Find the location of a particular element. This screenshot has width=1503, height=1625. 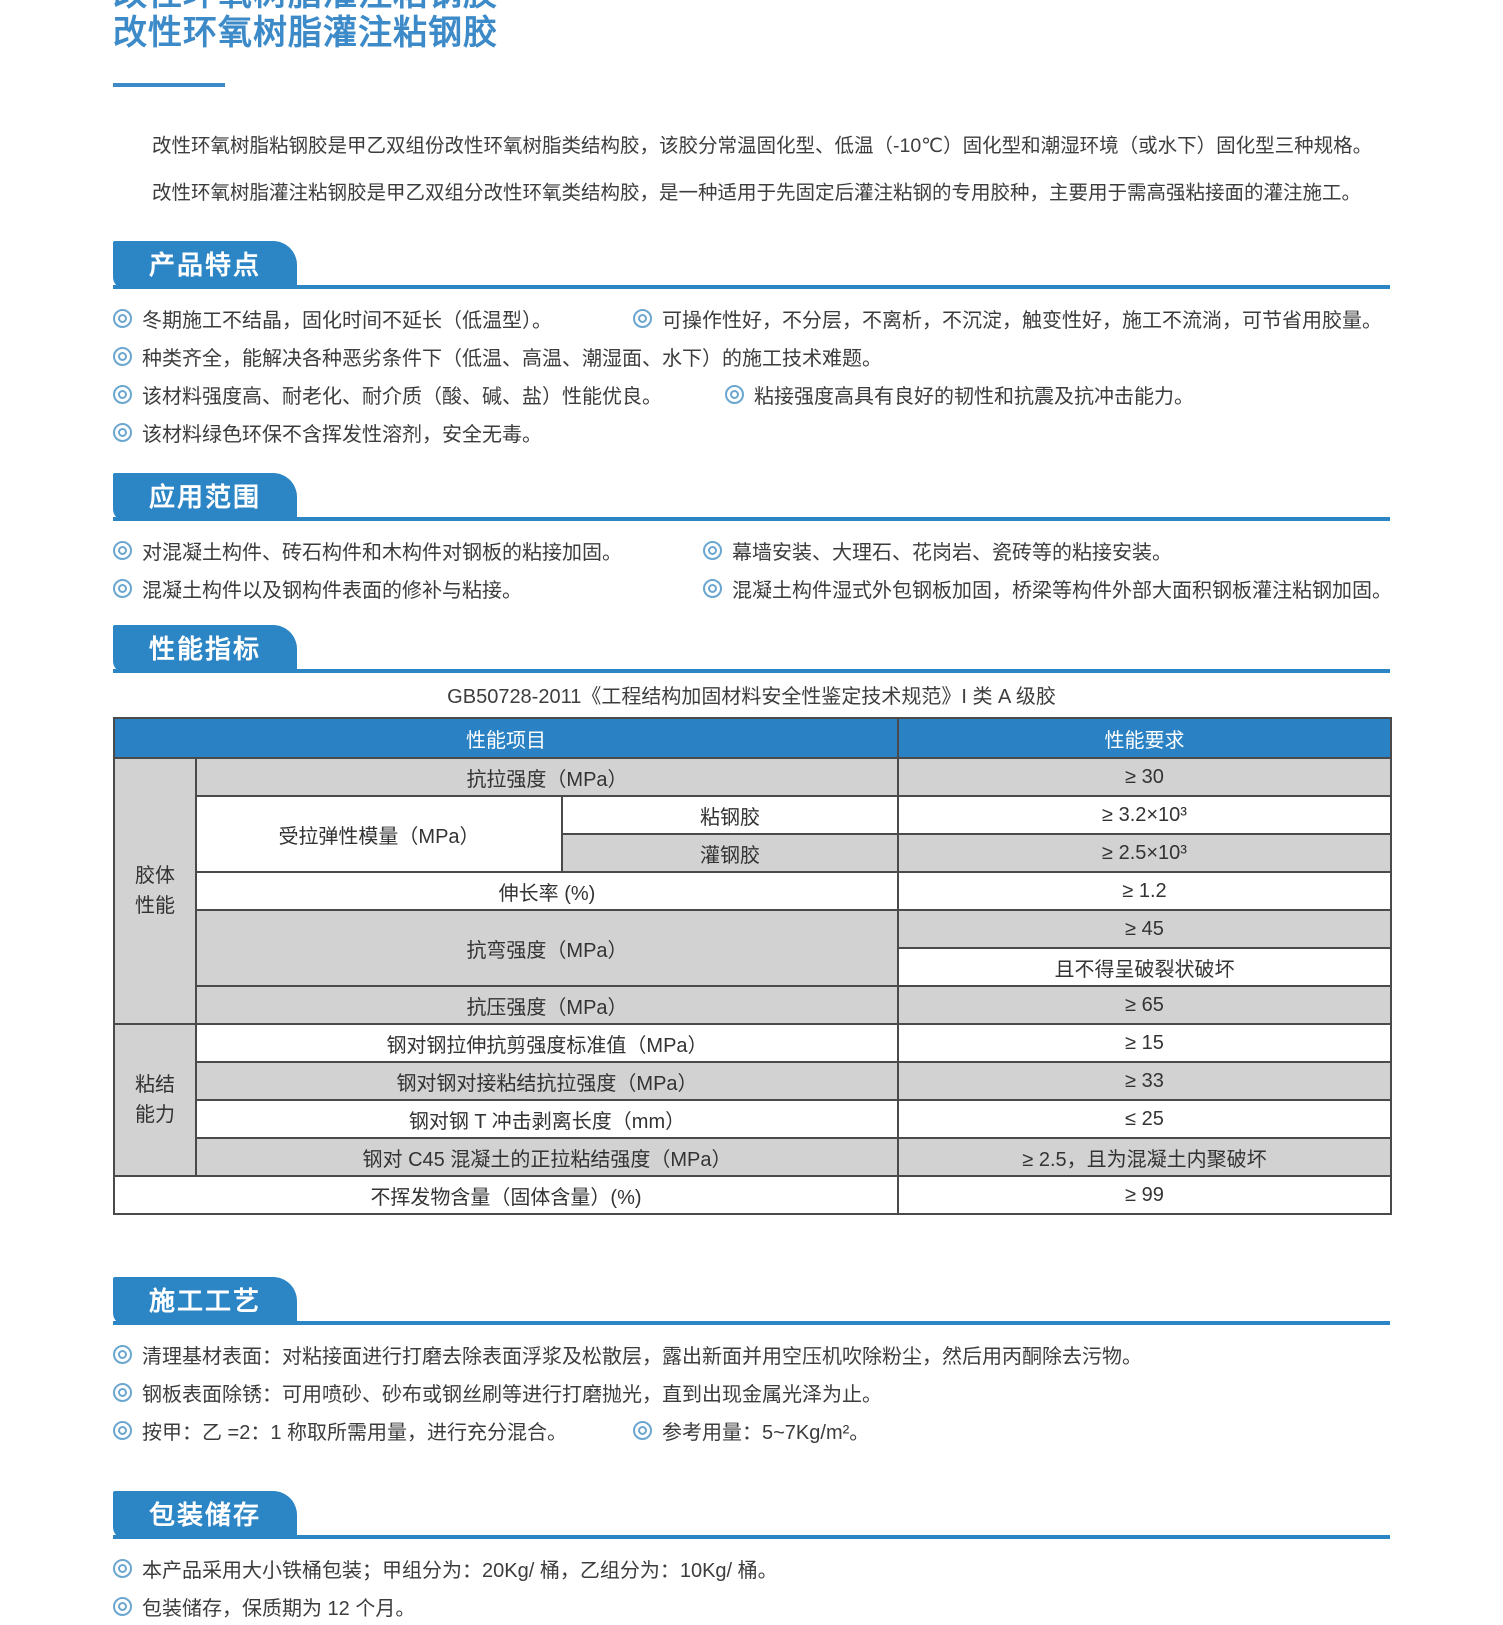

value-cell: ≥ 3.2×10³ is located at coordinates (1144, 815).